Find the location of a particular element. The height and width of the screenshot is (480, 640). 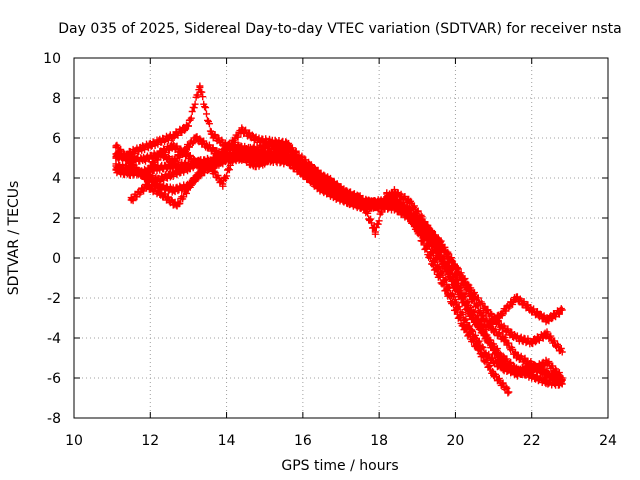

x-tick-label: 16 is located at coordinates (303, 441).